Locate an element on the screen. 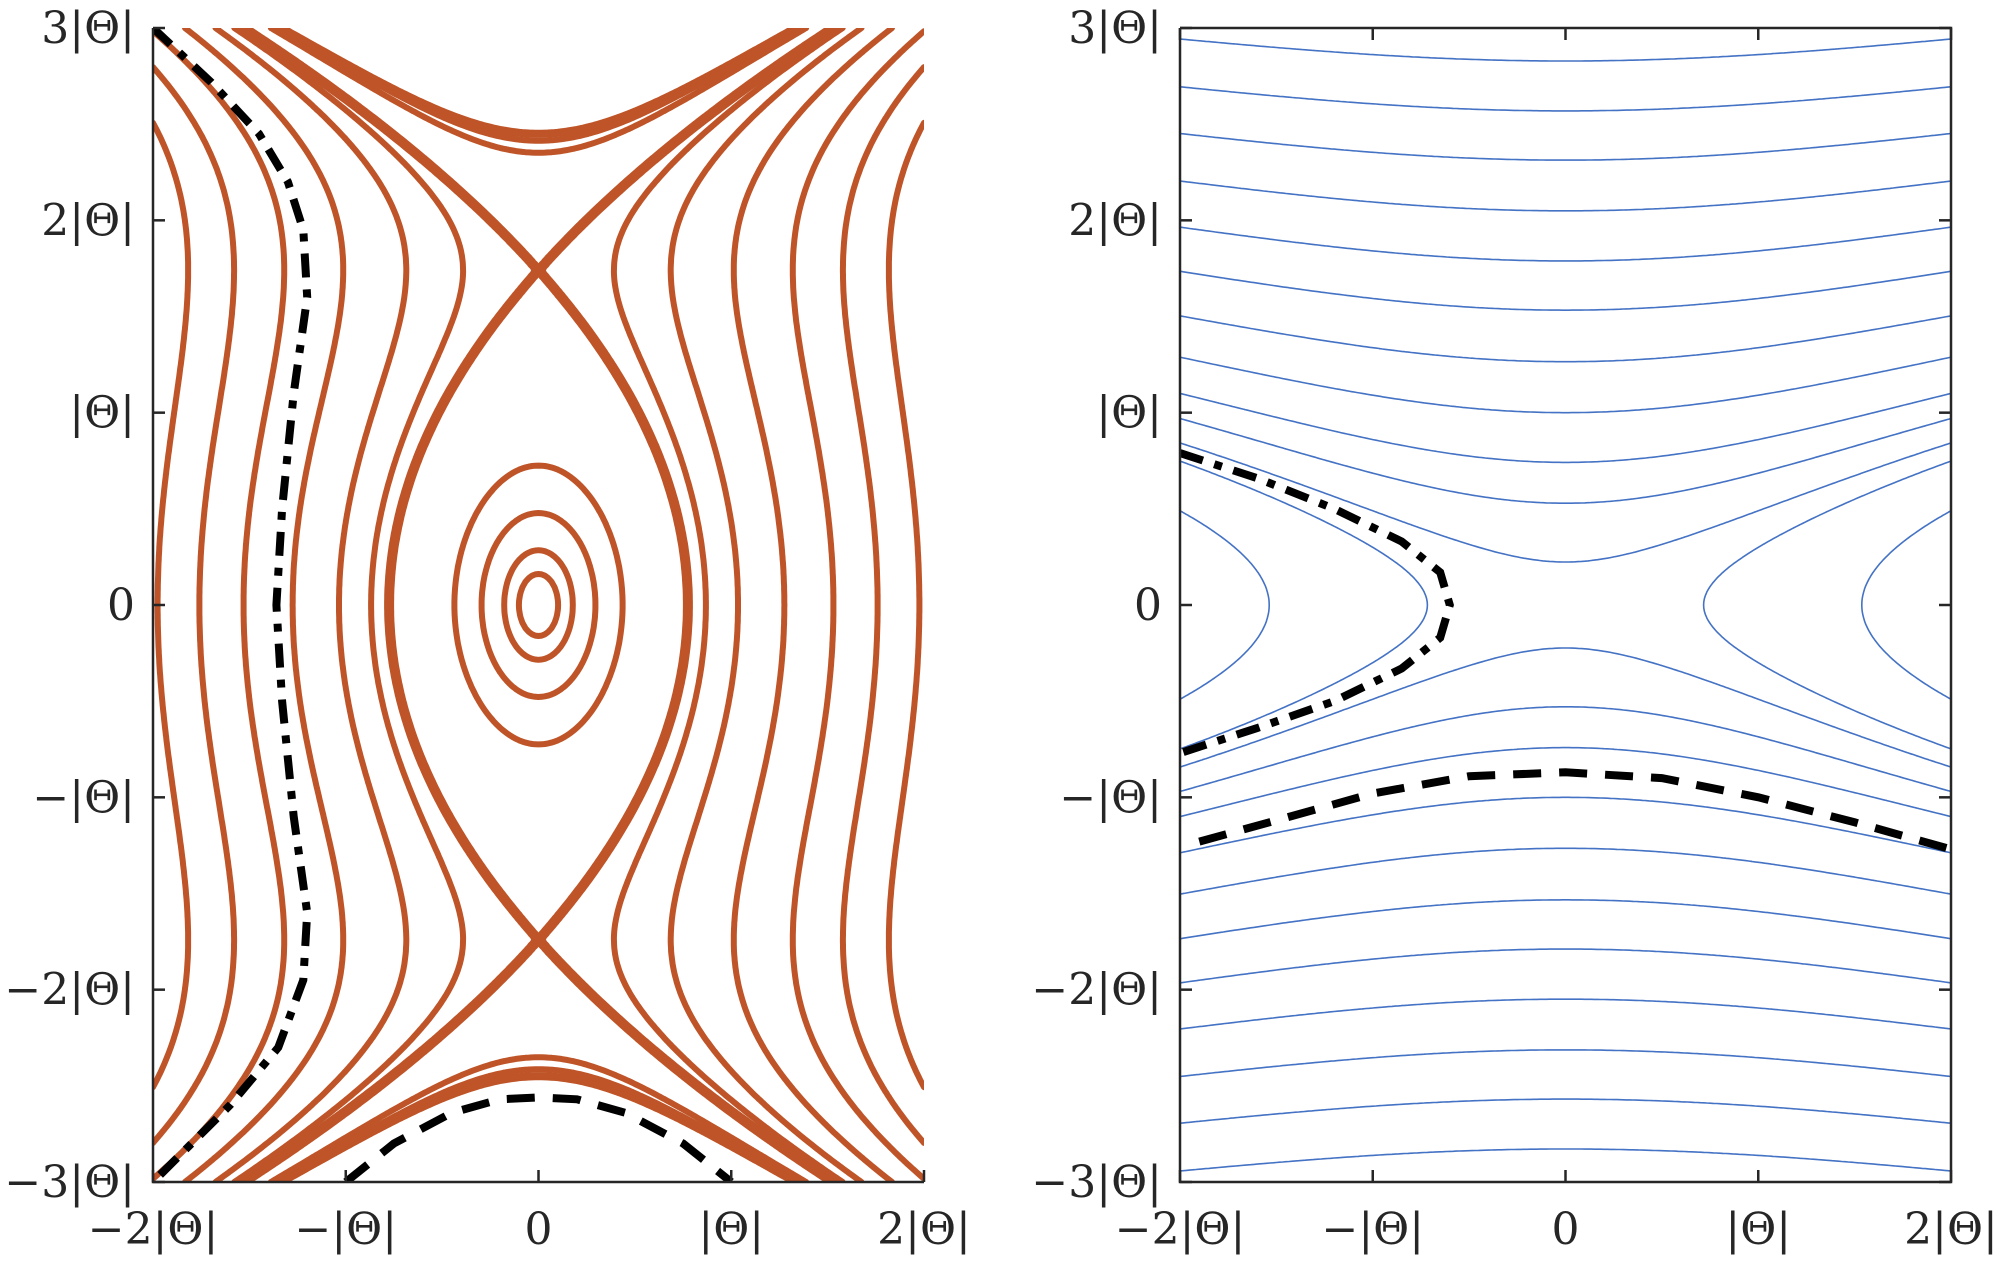 This screenshot has height=1262, width=2000. right-trajectories is located at coordinates (1565, 651).